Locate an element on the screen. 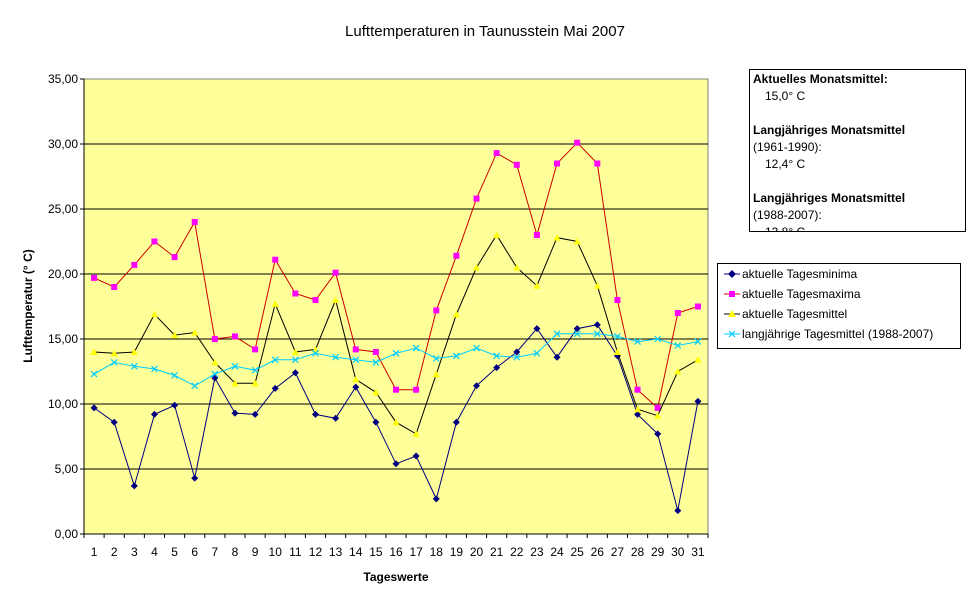 The height and width of the screenshot is (604, 970). y-tick-label: 35,00 is located at coordinates (63, 79).